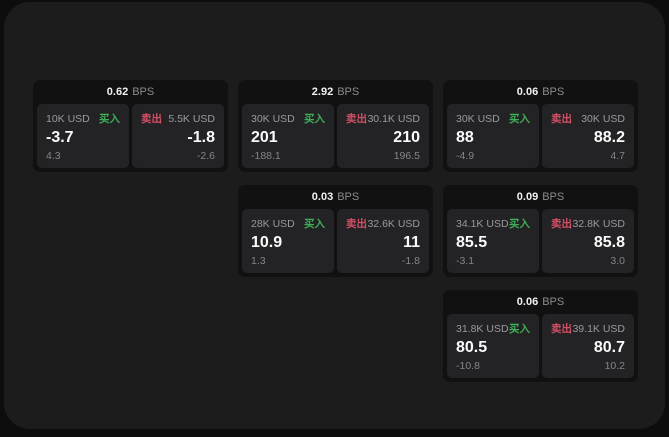 The height and width of the screenshot is (437, 669). What do you see at coordinates (482, 223) in the screenshot?
I see `buy-amount: 34.1K USD` at bounding box center [482, 223].